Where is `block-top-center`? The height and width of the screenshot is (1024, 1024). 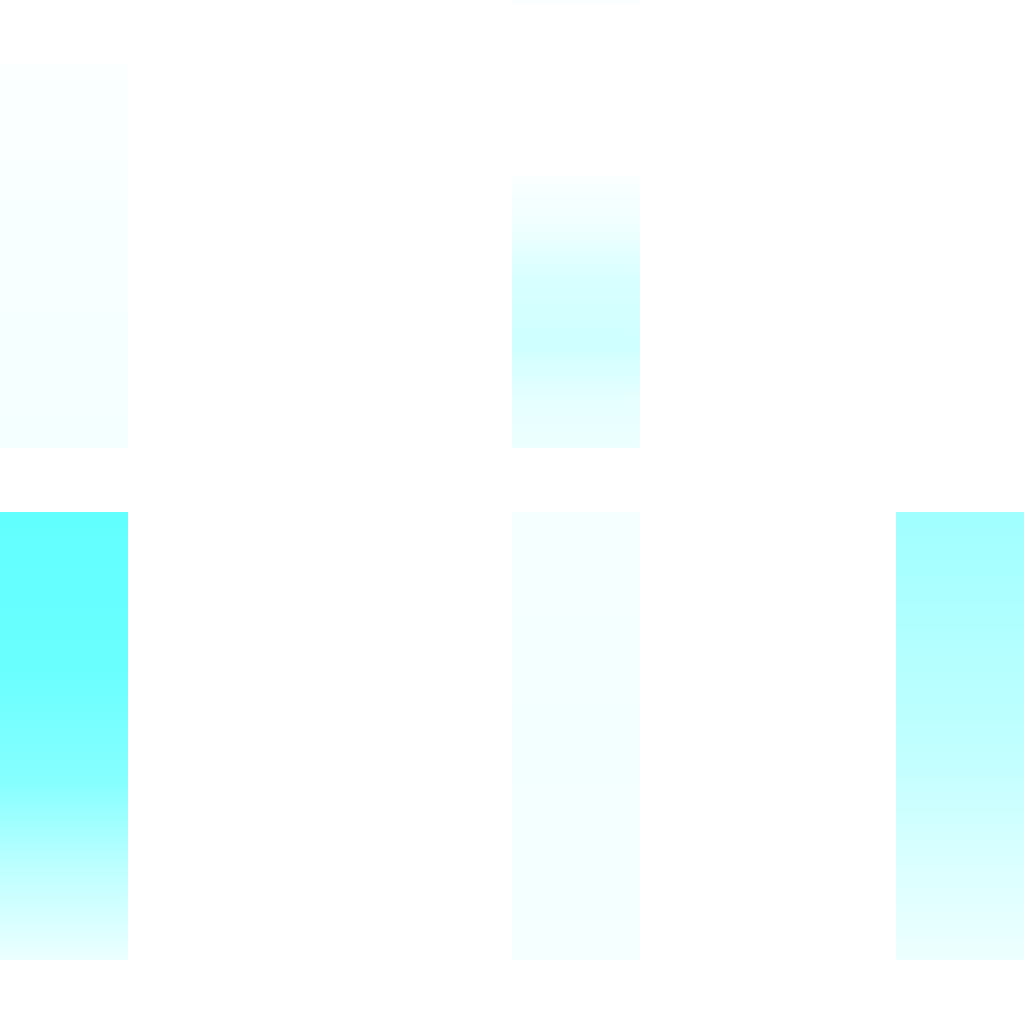 block-top-center is located at coordinates (576, 312).